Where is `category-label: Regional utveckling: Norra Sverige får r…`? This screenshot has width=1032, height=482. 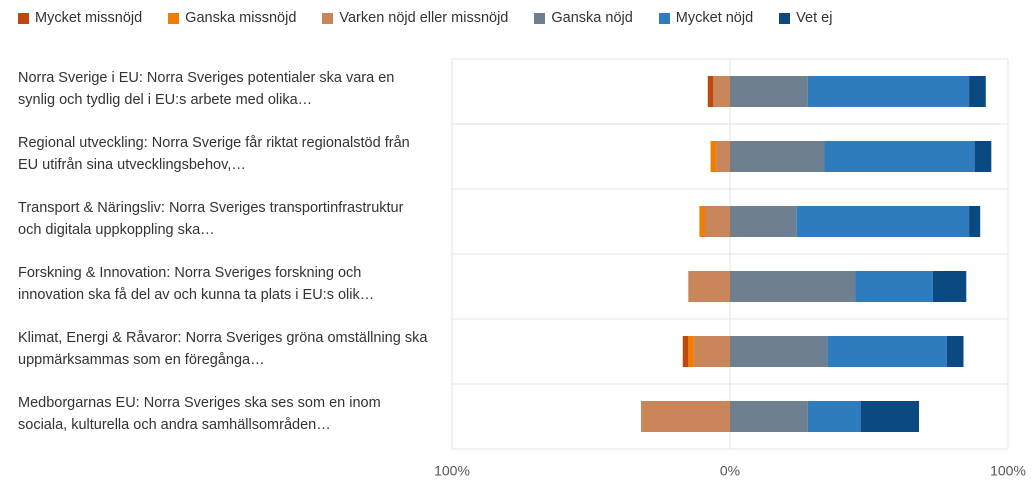 category-label: Regional utveckling: Norra Sverige får r… is located at coordinates (214, 153).